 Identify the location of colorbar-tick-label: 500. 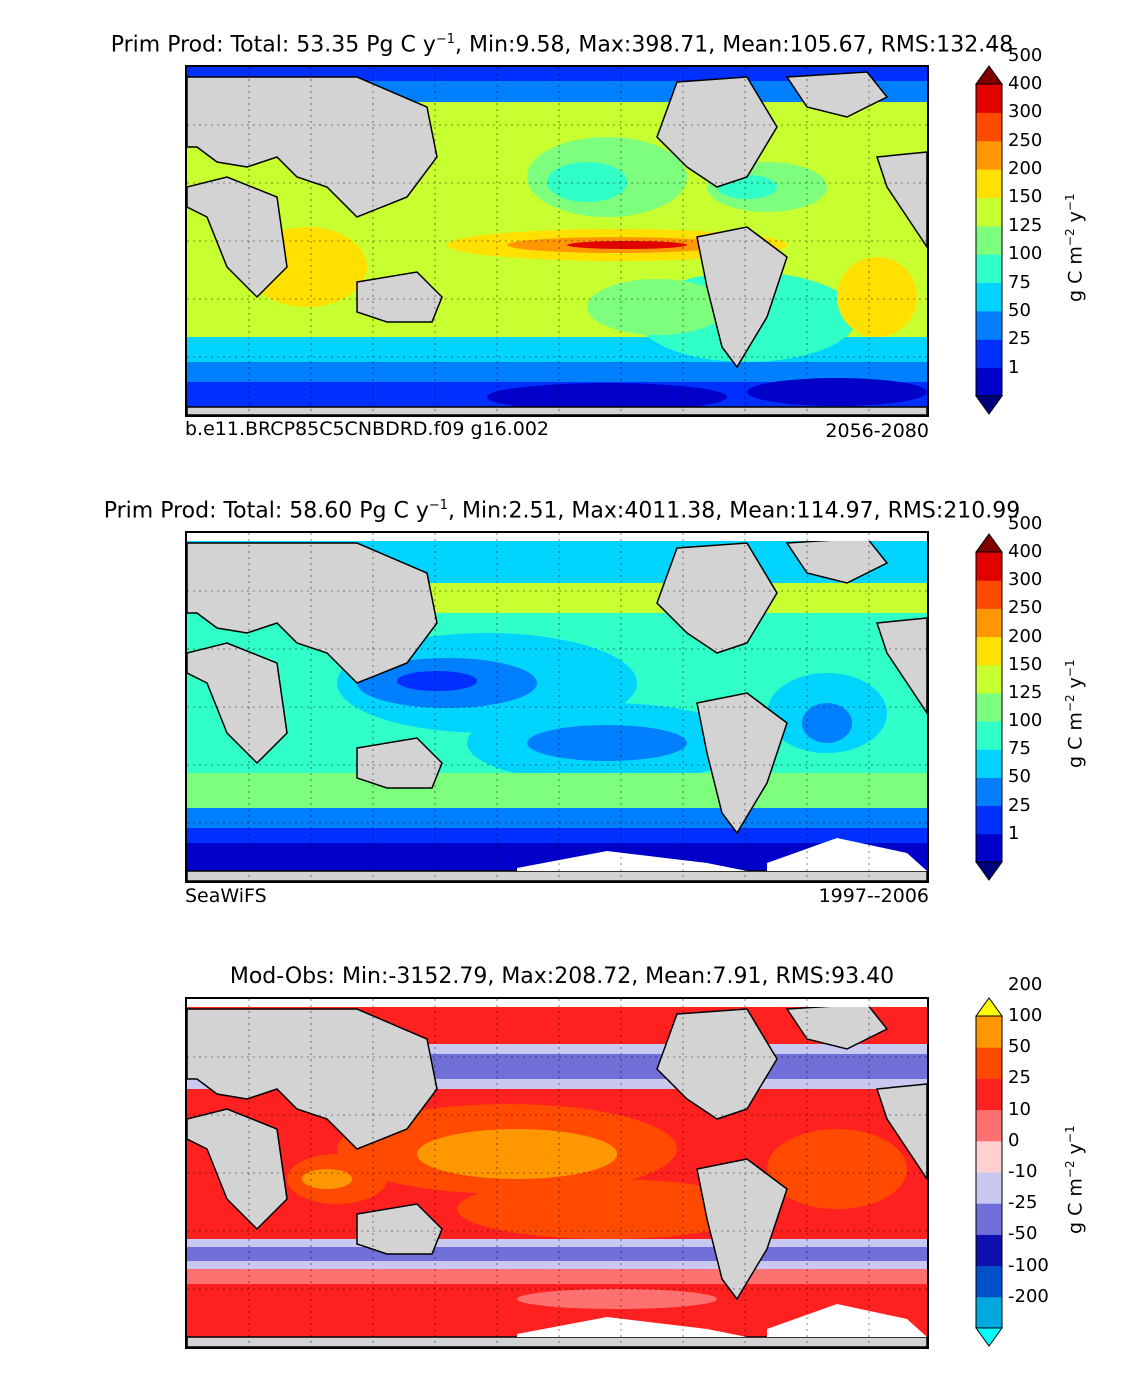
(1025, 55).